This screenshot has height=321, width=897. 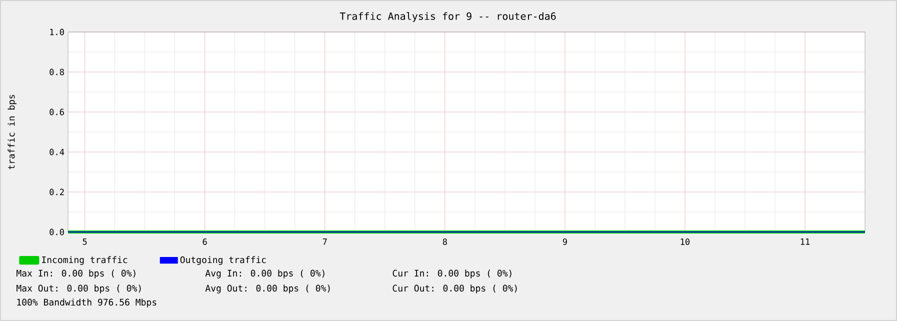 What do you see at coordinates (448, 17) in the screenshot?
I see `chart-title: Traffic Analysis for 9 -- router-da6` at bounding box center [448, 17].